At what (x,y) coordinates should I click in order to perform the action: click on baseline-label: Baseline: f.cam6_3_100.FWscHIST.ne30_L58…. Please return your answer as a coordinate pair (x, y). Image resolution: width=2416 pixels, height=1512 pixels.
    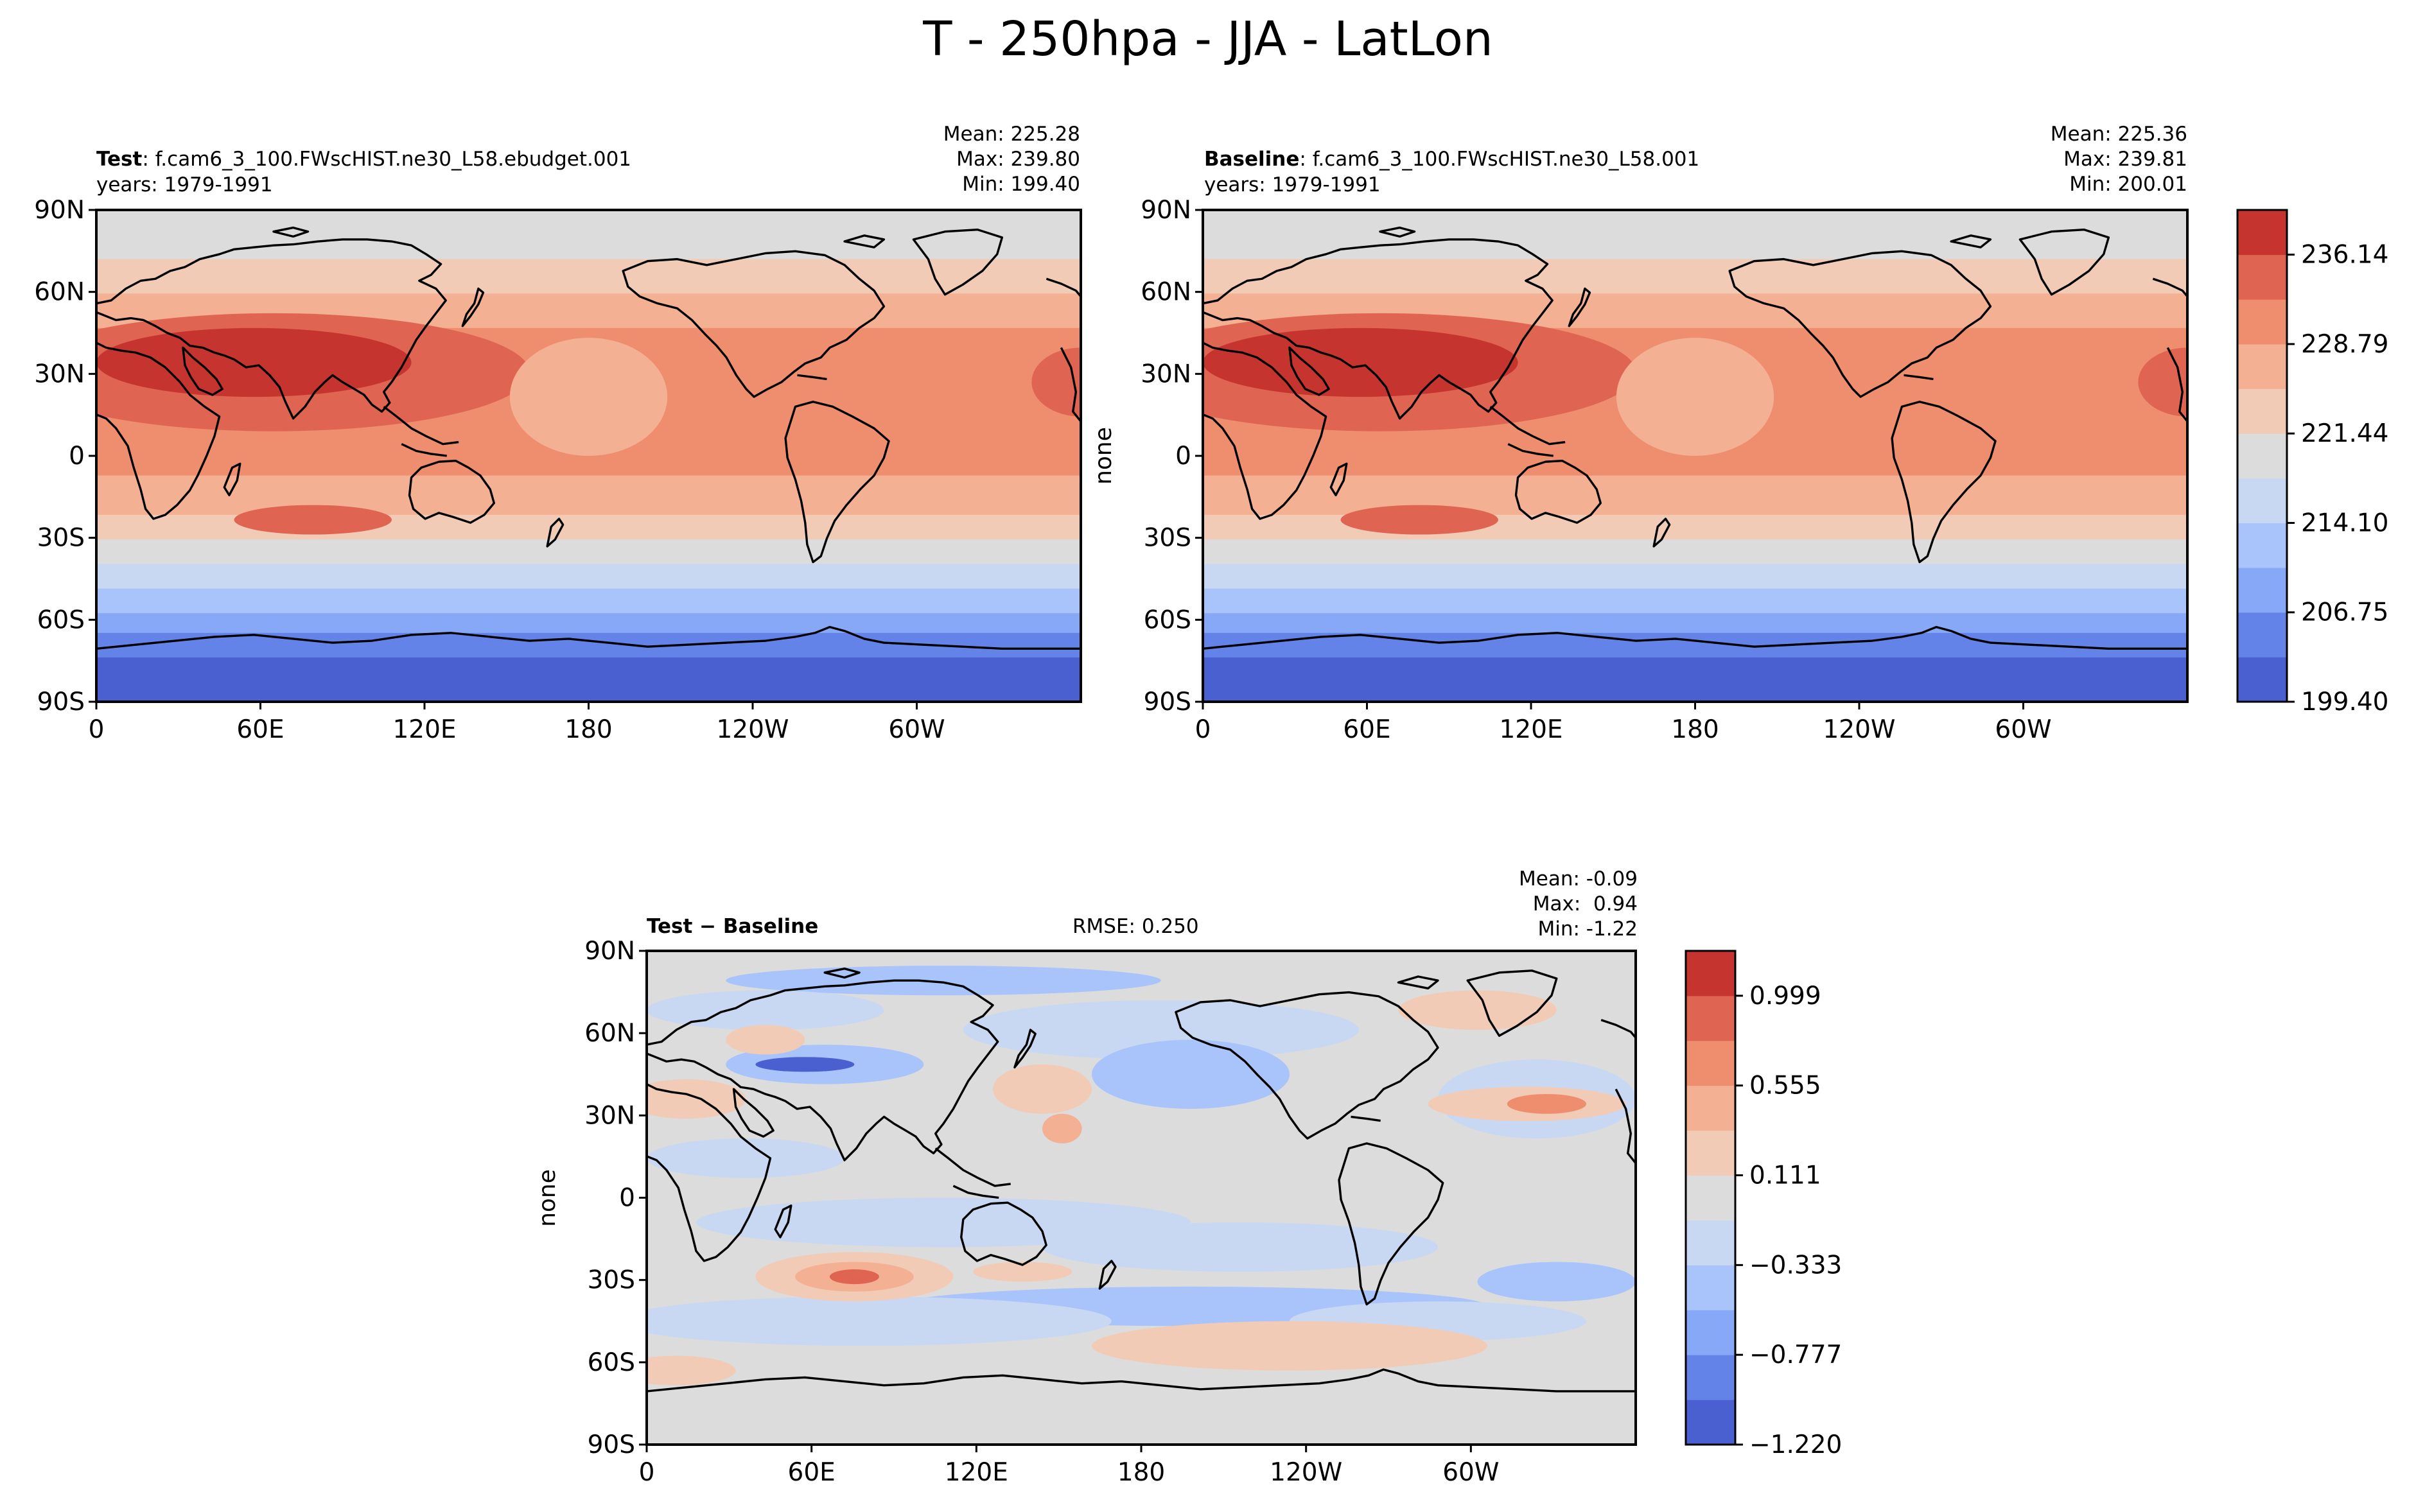
    Looking at the image, I should click on (1451, 159).